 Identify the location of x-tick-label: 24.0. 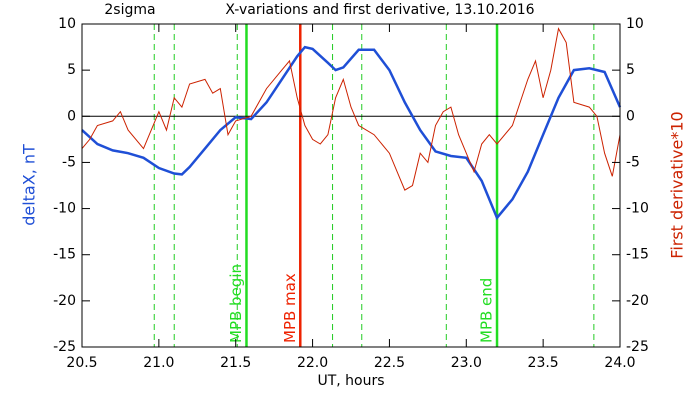
(619, 363).